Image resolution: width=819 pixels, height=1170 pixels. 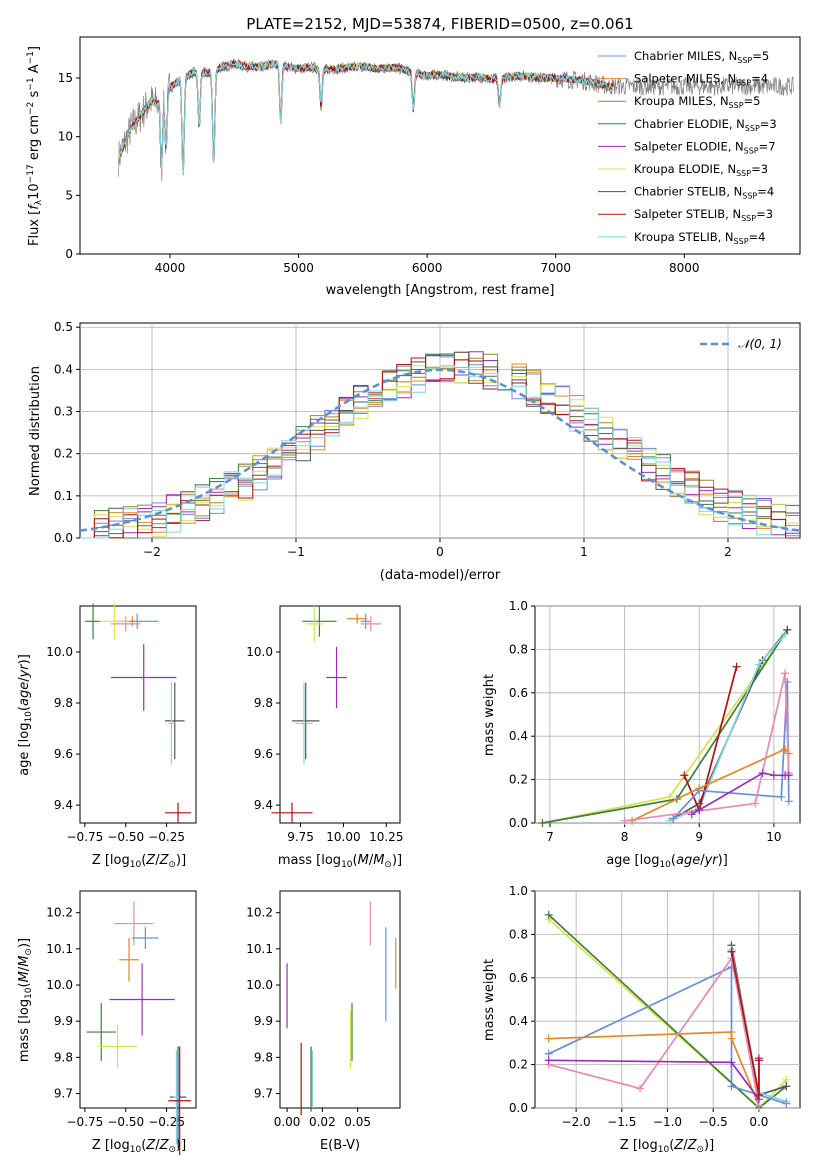 What do you see at coordinates (685, 79) in the screenshot?
I see `legend-text: Salpeter MILES, N` at bounding box center [685, 79].